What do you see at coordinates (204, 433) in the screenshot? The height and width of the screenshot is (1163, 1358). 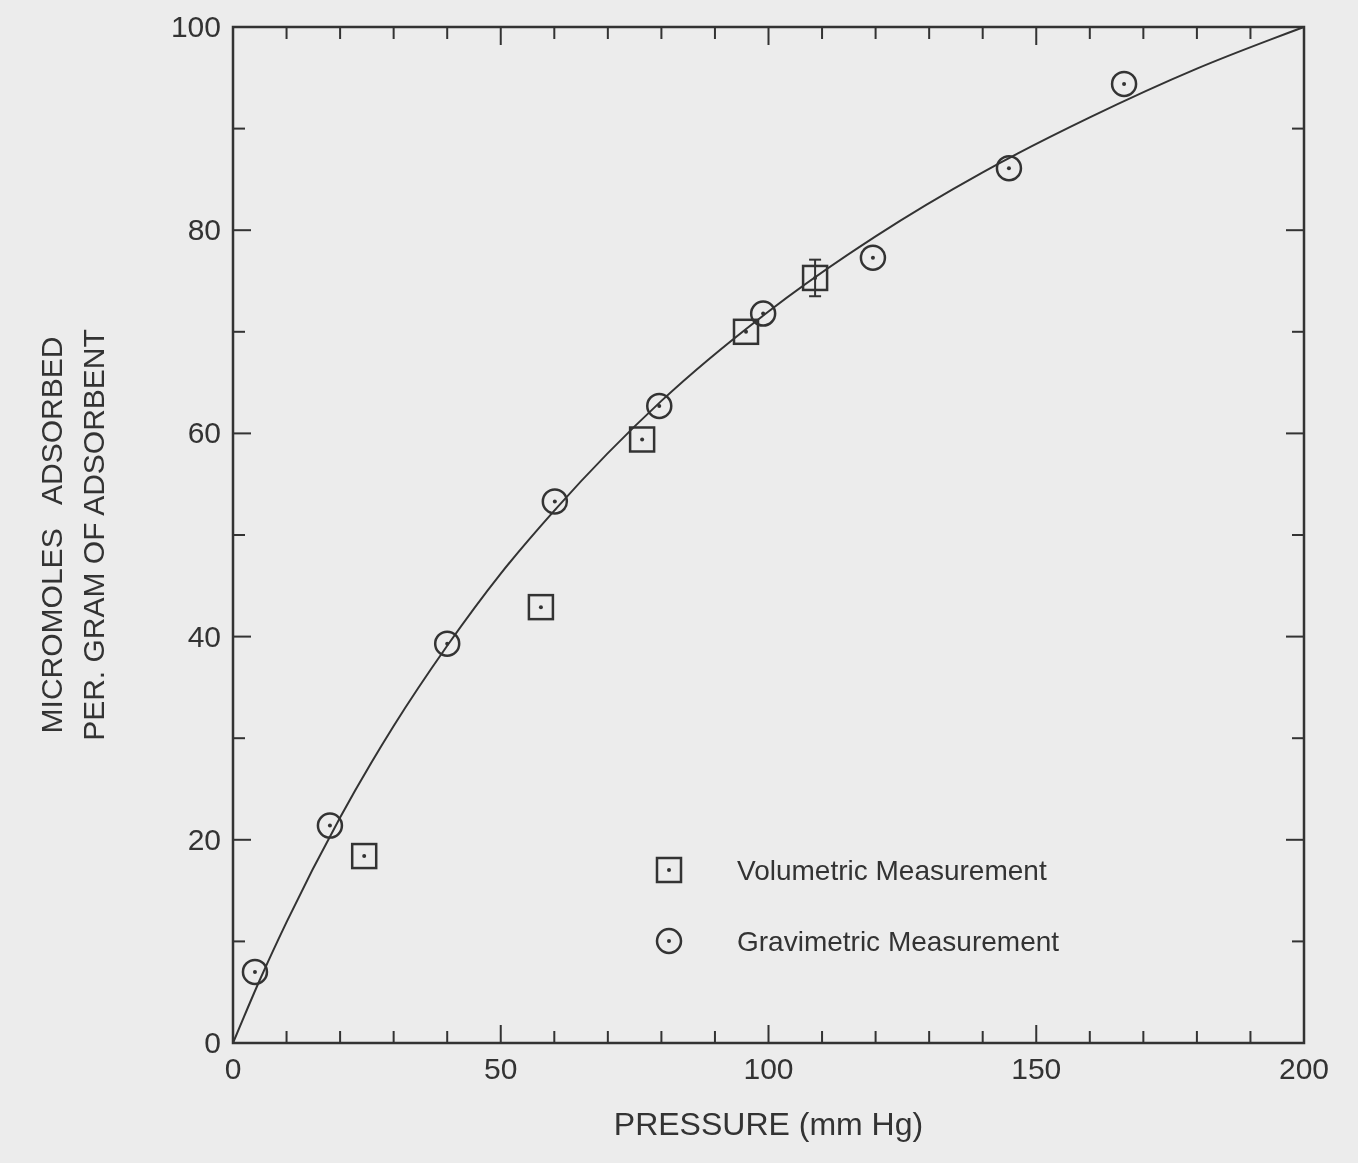 I see `y-tick-label: 60` at bounding box center [204, 433].